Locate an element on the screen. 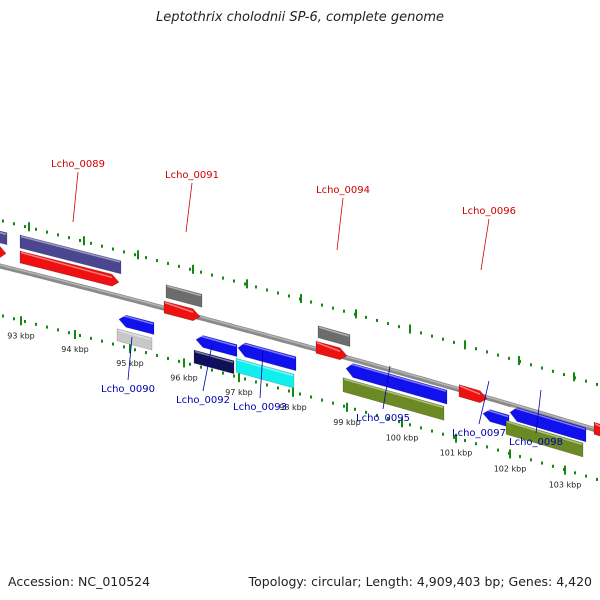 This screenshot has height=600, width=600. feature-cyan-0093-sheen is located at coordinates (265, 368).